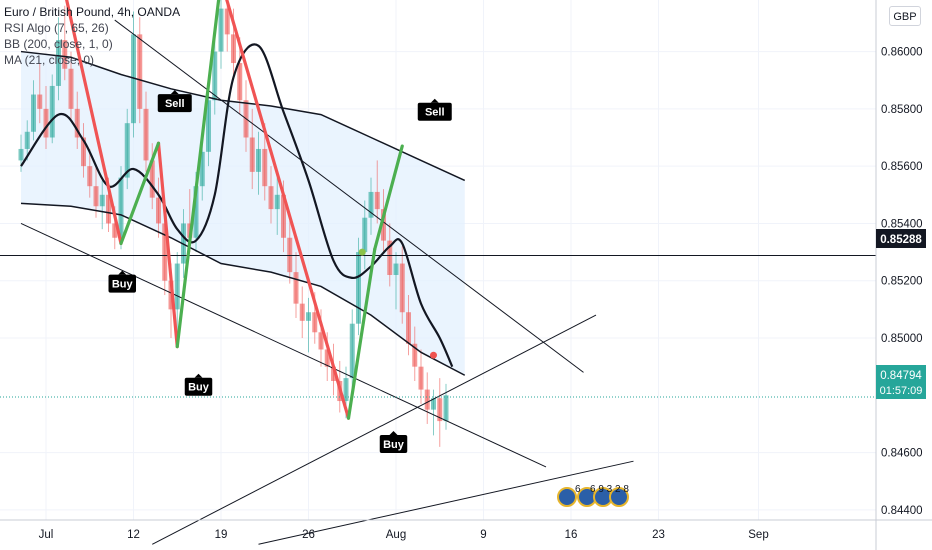 The height and width of the screenshot is (550, 932). What do you see at coordinates (92, 12) in the screenshot?
I see `symbol-title: Euro / British Pound, 4h, OANDA` at bounding box center [92, 12].